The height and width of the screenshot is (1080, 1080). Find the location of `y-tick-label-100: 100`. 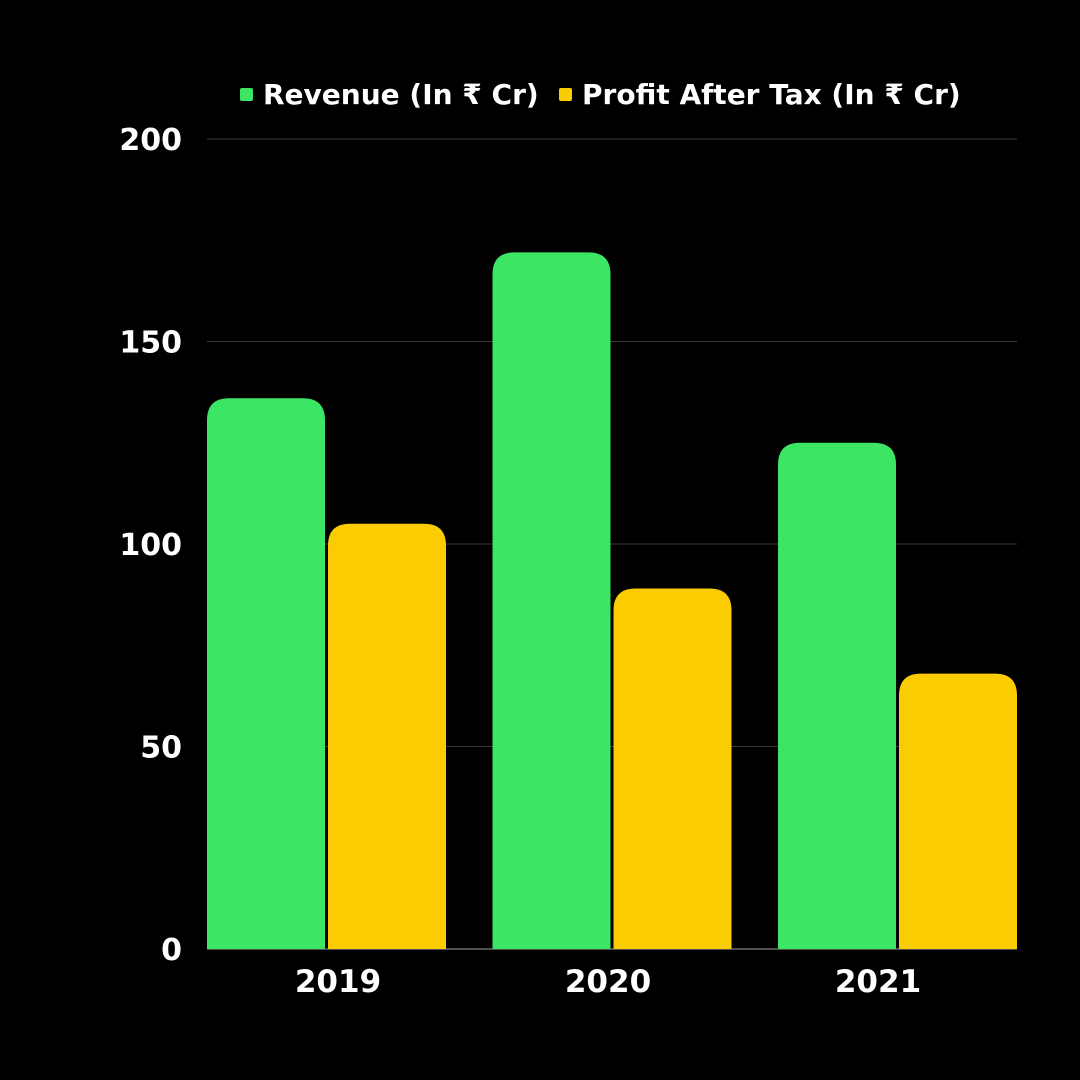

y-tick-label-100: 100 is located at coordinates (150, 545).